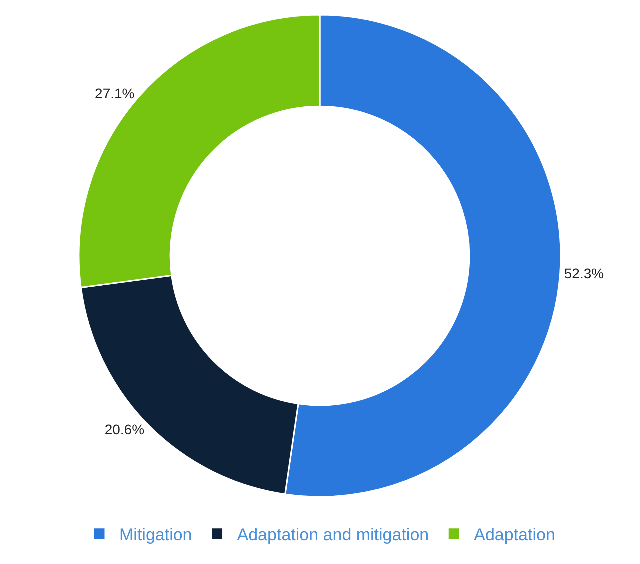 The height and width of the screenshot is (564, 640). I want to click on legend-label: Adaptation, so click(515, 534).